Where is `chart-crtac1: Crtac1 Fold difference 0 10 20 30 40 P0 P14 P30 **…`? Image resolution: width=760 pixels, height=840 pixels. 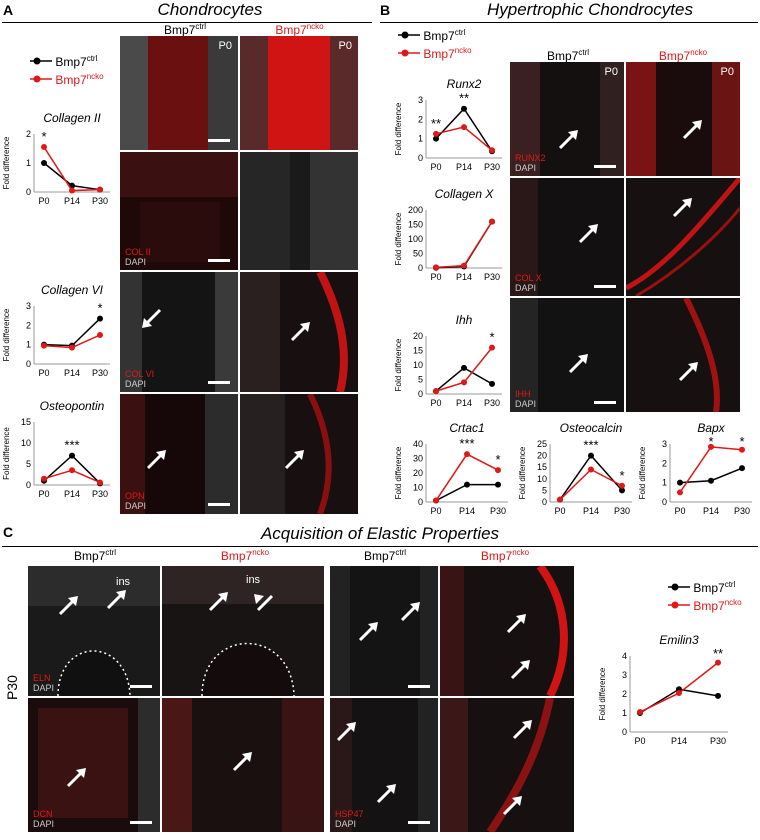
chart-crtac1: Crtac1 Fold difference 0 10 20 30 40 P0 P14 P30 **… is located at coordinates (454, 470).